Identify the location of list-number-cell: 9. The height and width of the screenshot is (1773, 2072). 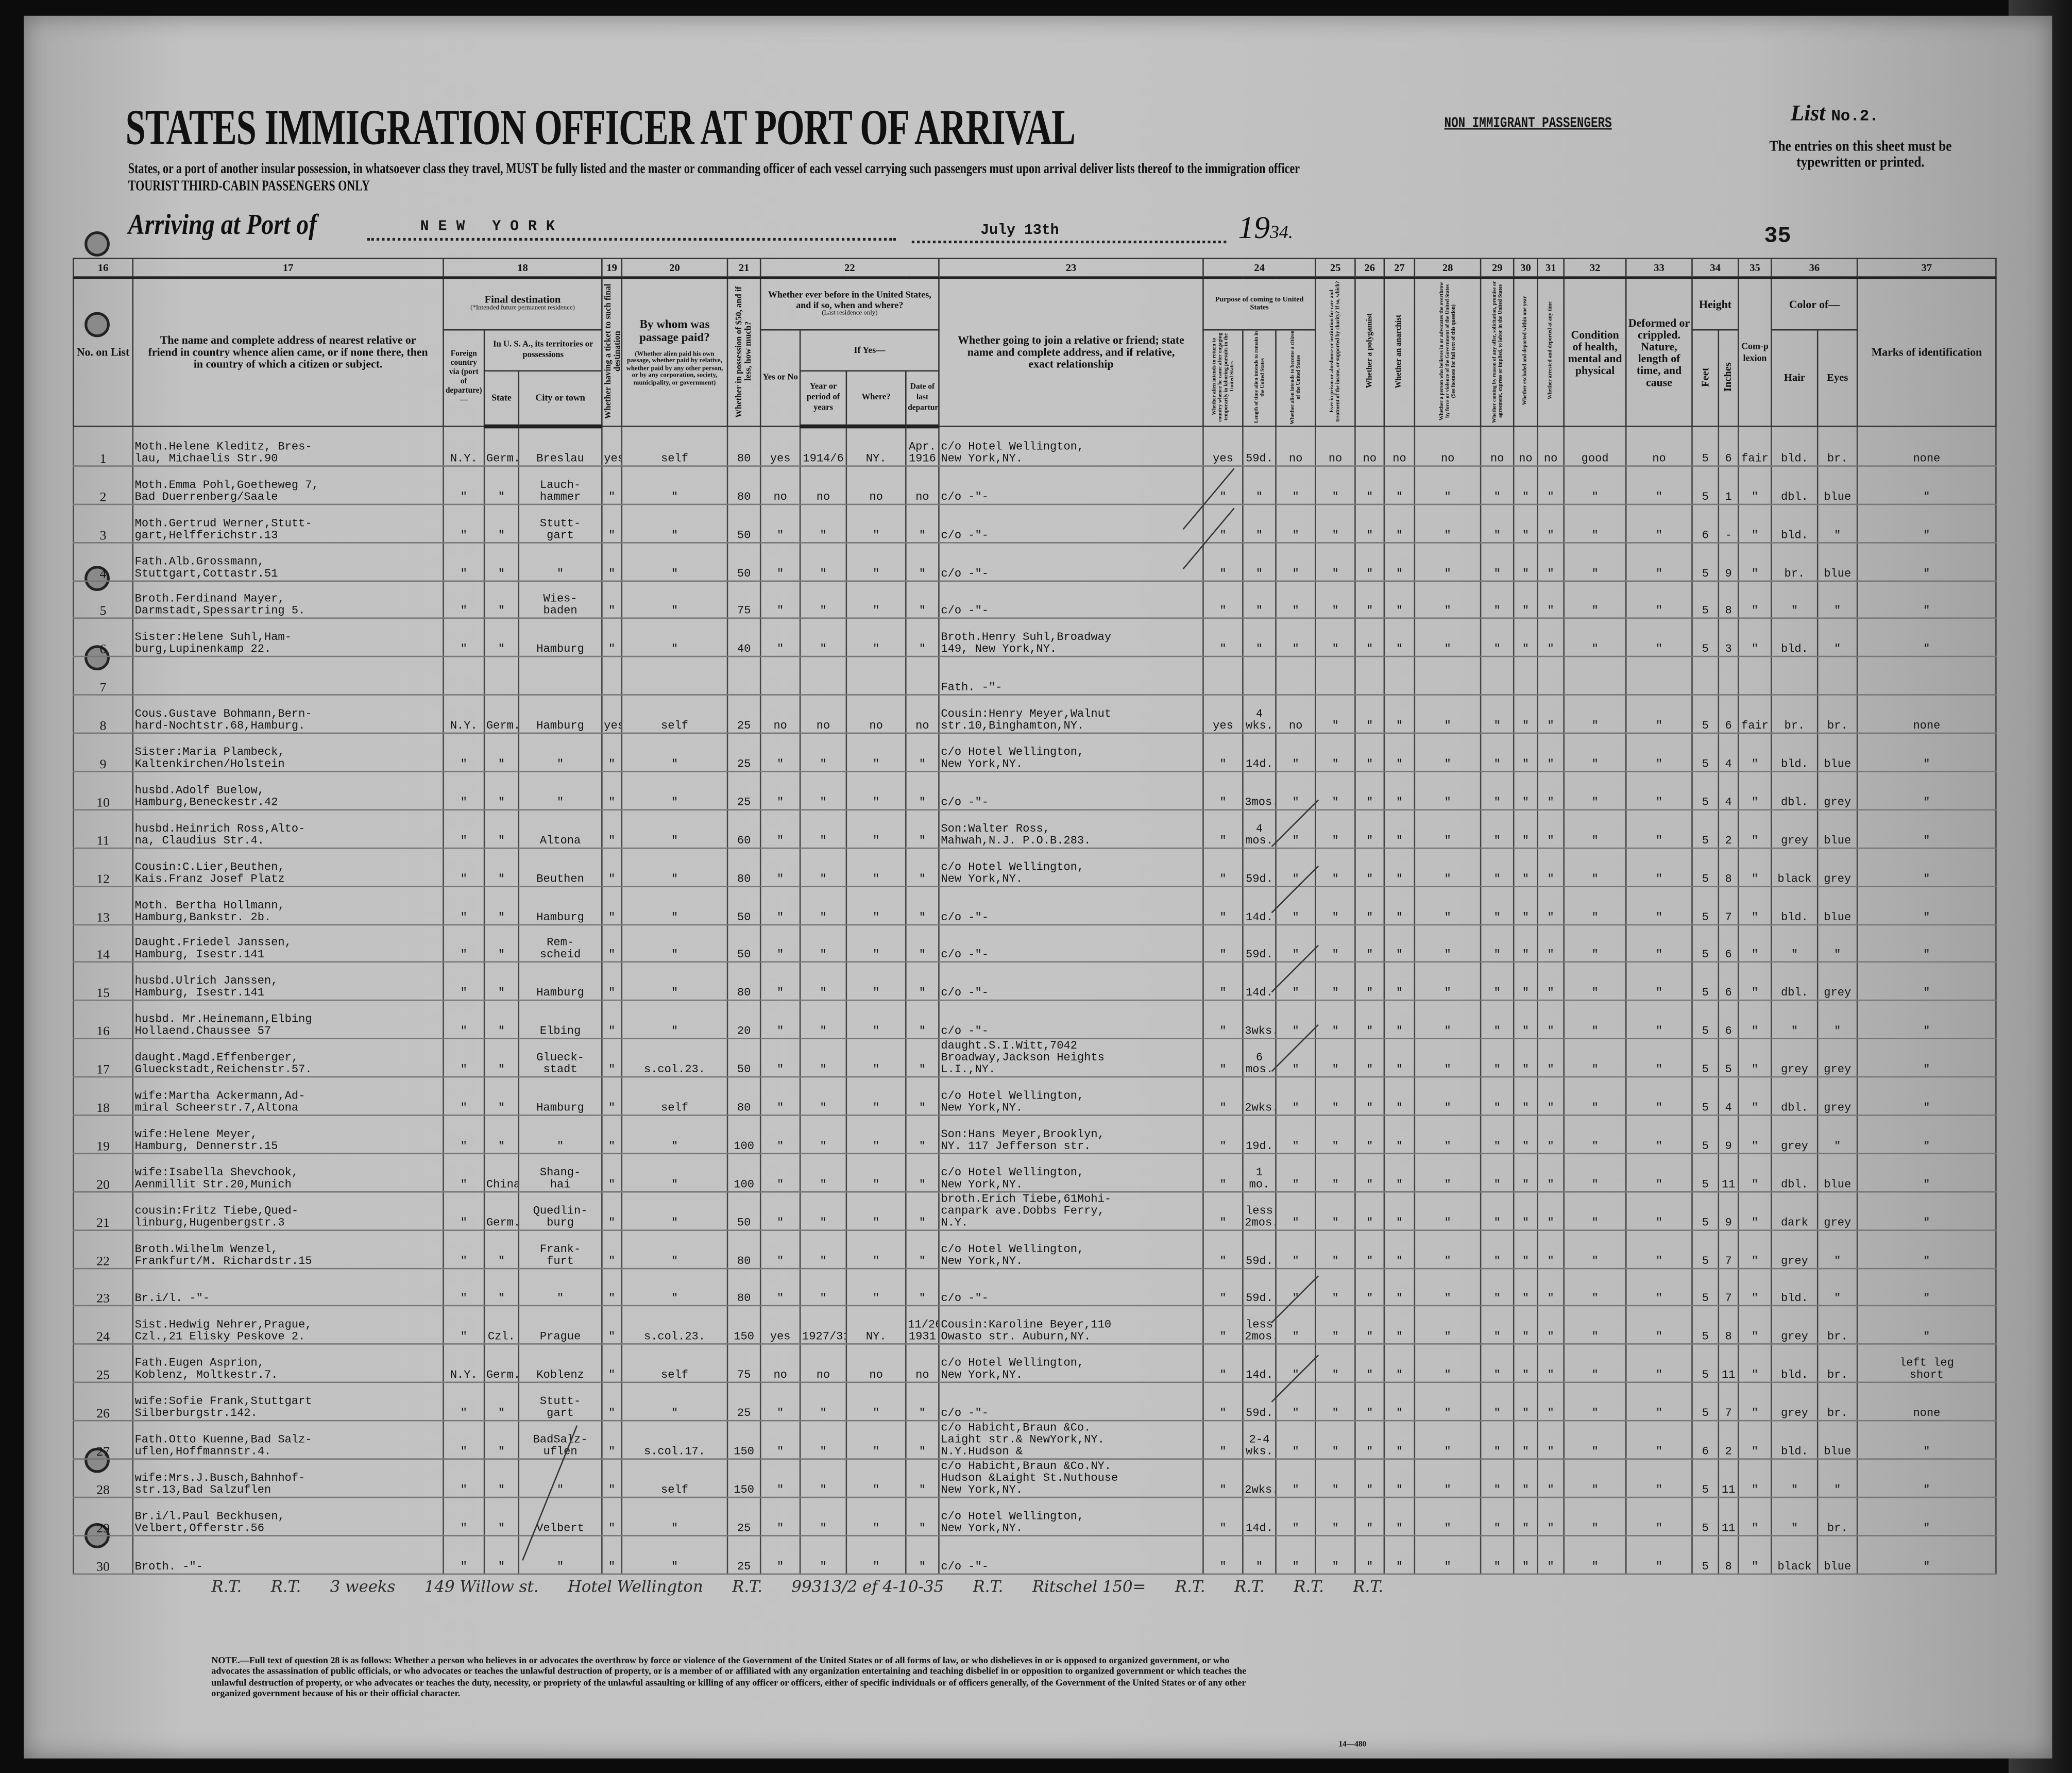
(103, 752).